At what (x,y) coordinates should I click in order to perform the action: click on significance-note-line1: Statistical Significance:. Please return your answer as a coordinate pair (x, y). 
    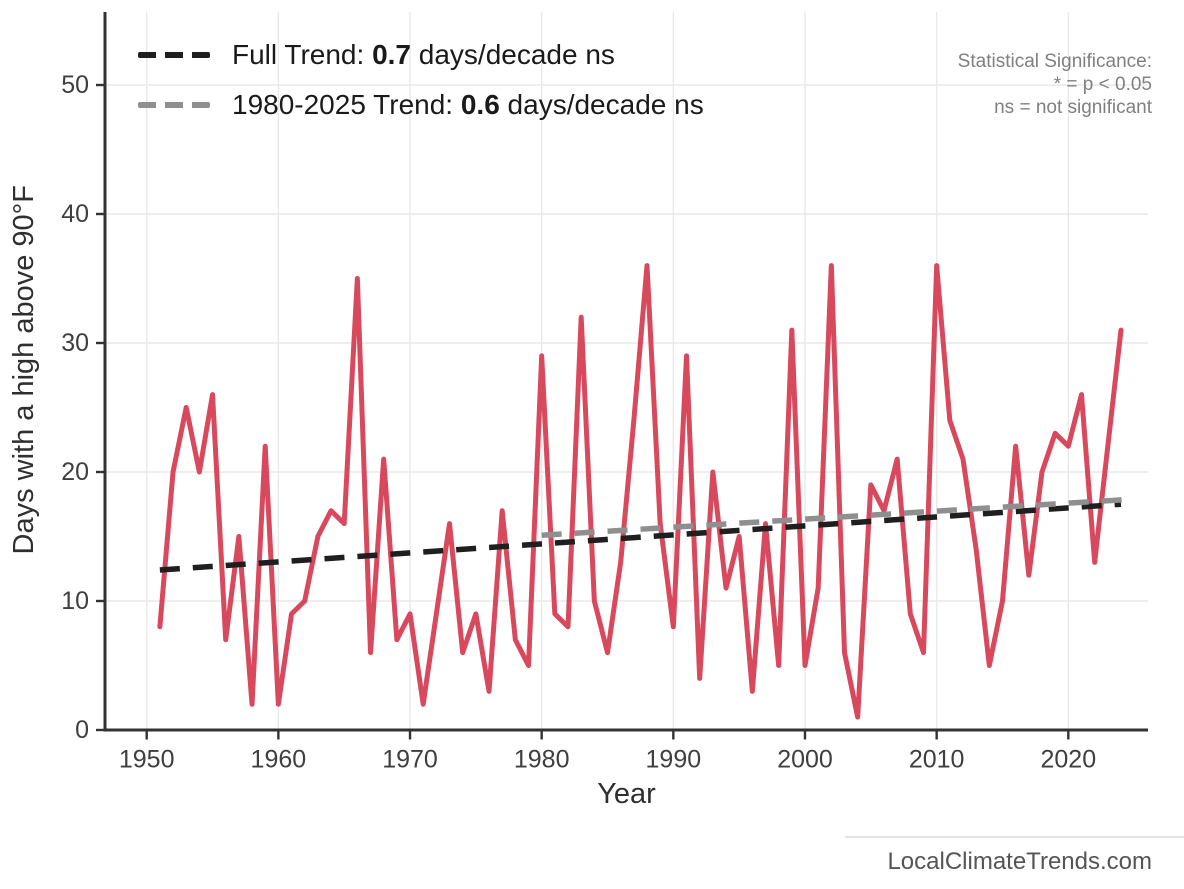
    Looking at the image, I should click on (1054, 61).